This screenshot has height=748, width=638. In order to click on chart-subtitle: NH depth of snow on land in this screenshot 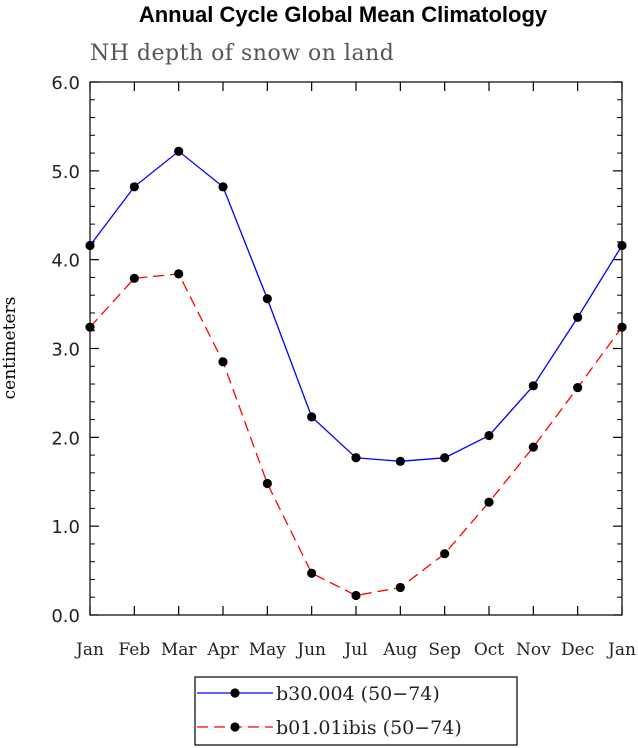, I will do `click(242, 53)`.